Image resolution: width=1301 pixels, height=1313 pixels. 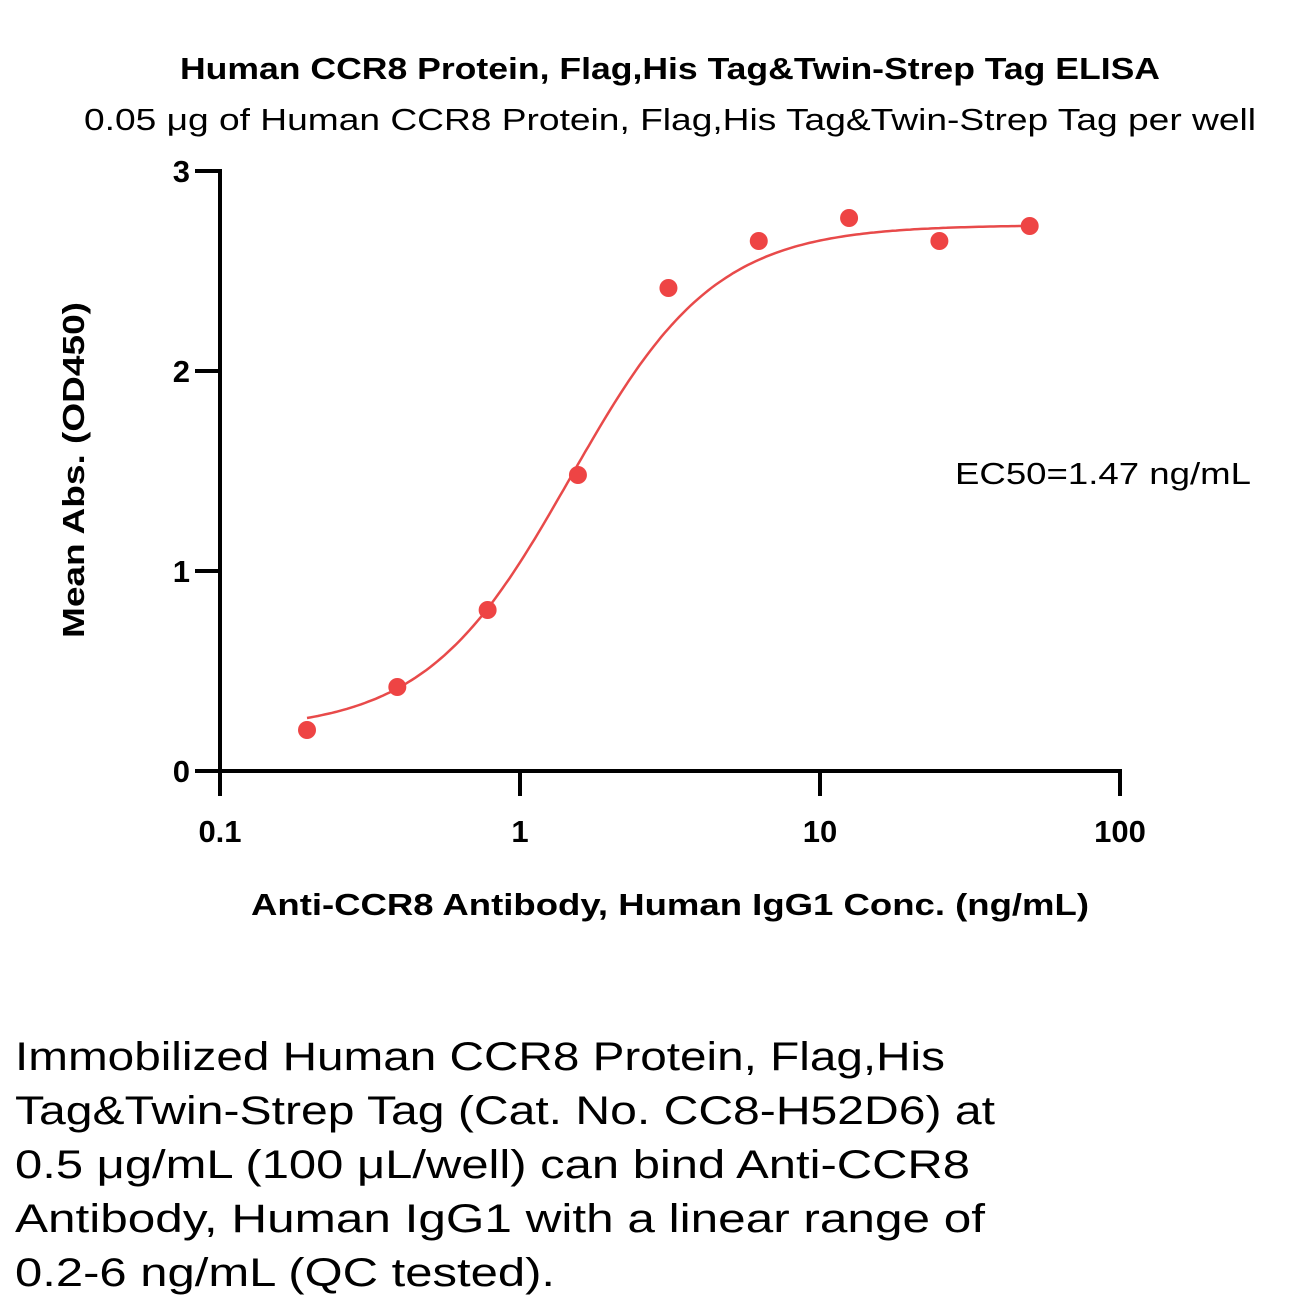 What do you see at coordinates (219, 831) in the screenshot?
I see `x-tick-label: 0.1` at bounding box center [219, 831].